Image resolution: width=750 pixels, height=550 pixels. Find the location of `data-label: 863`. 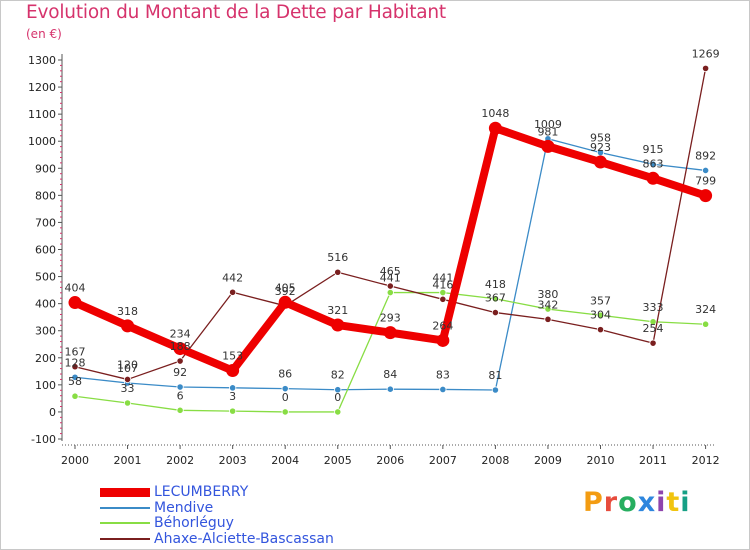

data-label: 863 is located at coordinates (653, 163).